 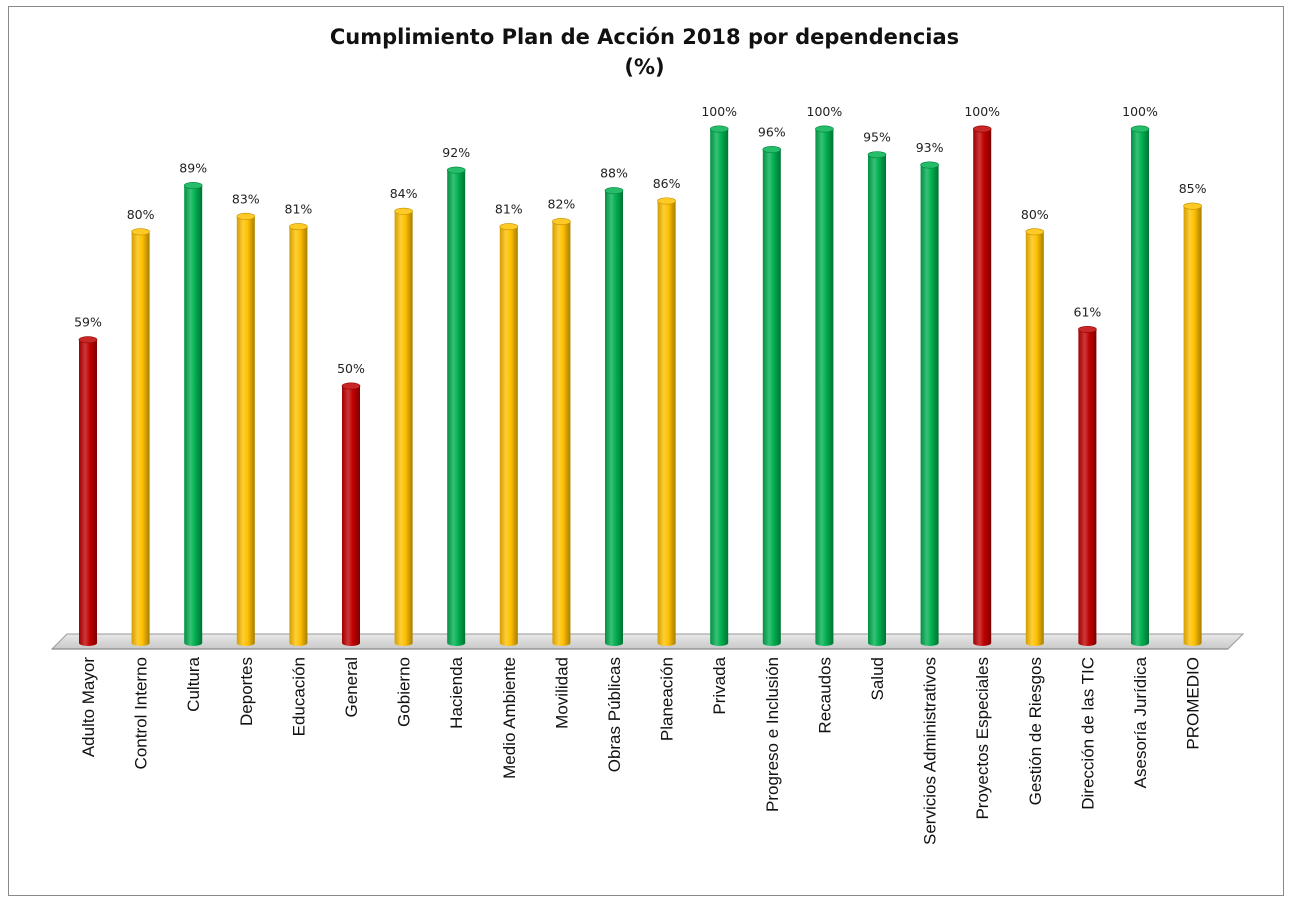 I want to click on value-label: 82%, so click(x=562, y=204).